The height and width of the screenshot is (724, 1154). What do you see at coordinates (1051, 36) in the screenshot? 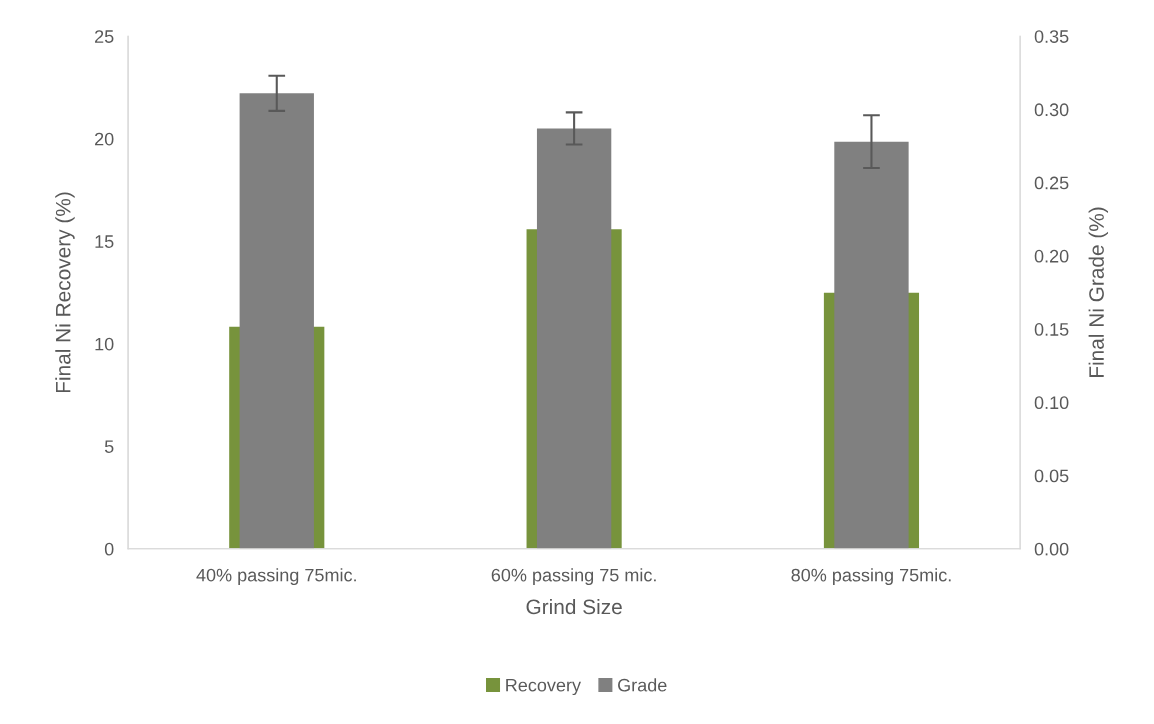
I see `y2-tick-label: 0.35` at bounding box center [1051, 36].